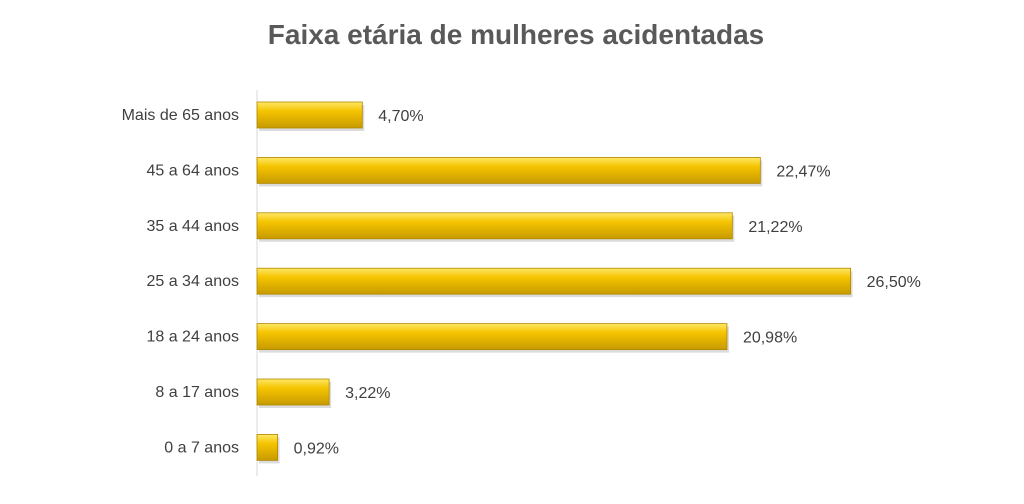 The width and height of the screenshot is (1024, 504). I want to click on category-label: 35 a 44 anos, so click(192, 226).